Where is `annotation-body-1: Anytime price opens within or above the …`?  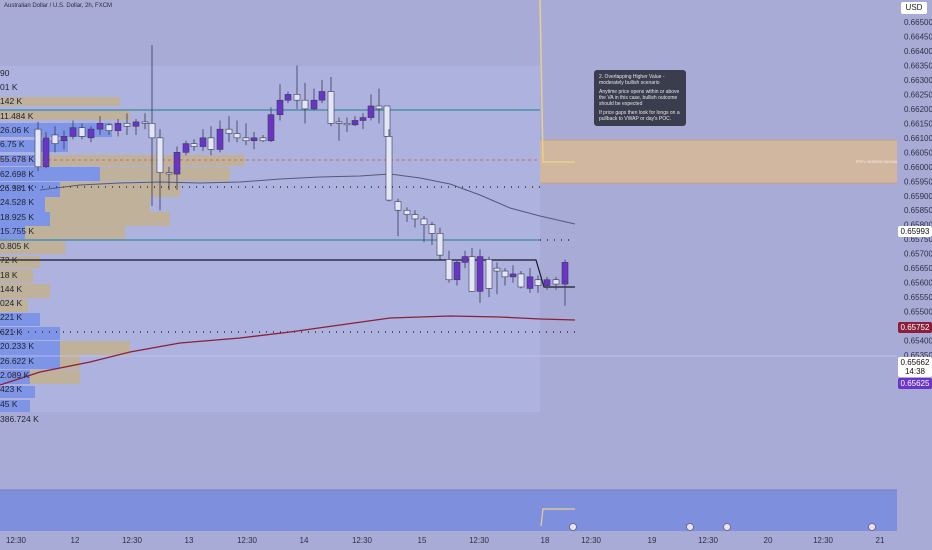 annotation-body-1: Anytime price opens within or above the … is located at coordinates (639, 98).